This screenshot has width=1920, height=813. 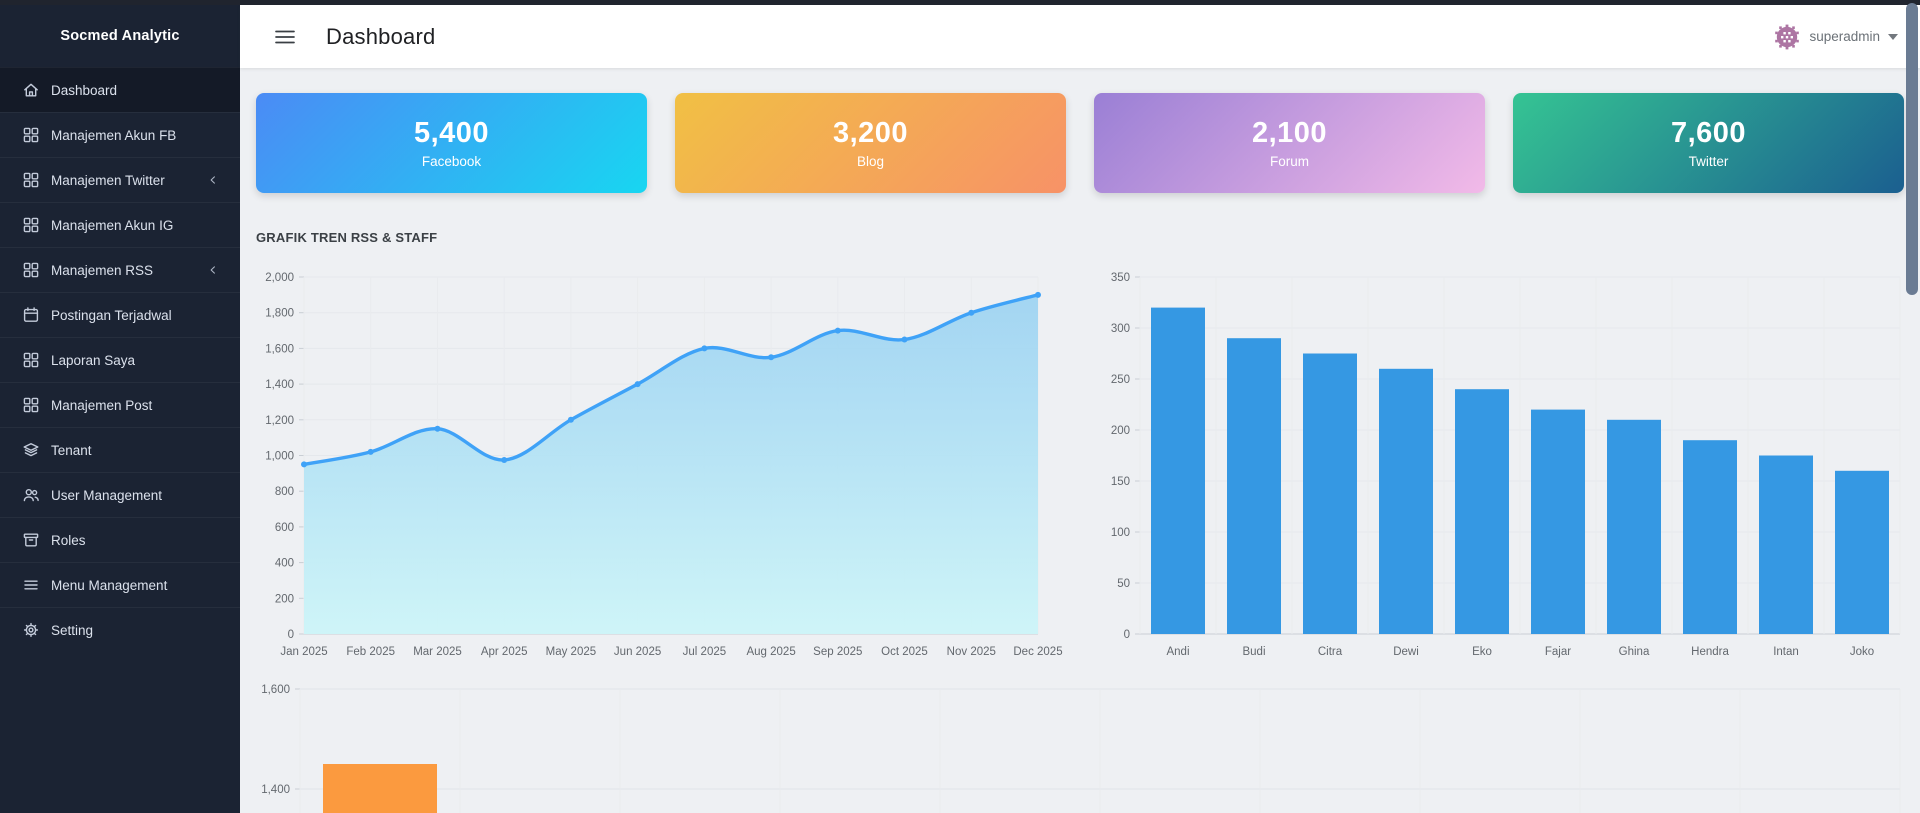 What do you see at coordinates (84, 90) in the screenshot?
I see `sidebar-item-label: Dashboard` at bounding box center [84, 90].